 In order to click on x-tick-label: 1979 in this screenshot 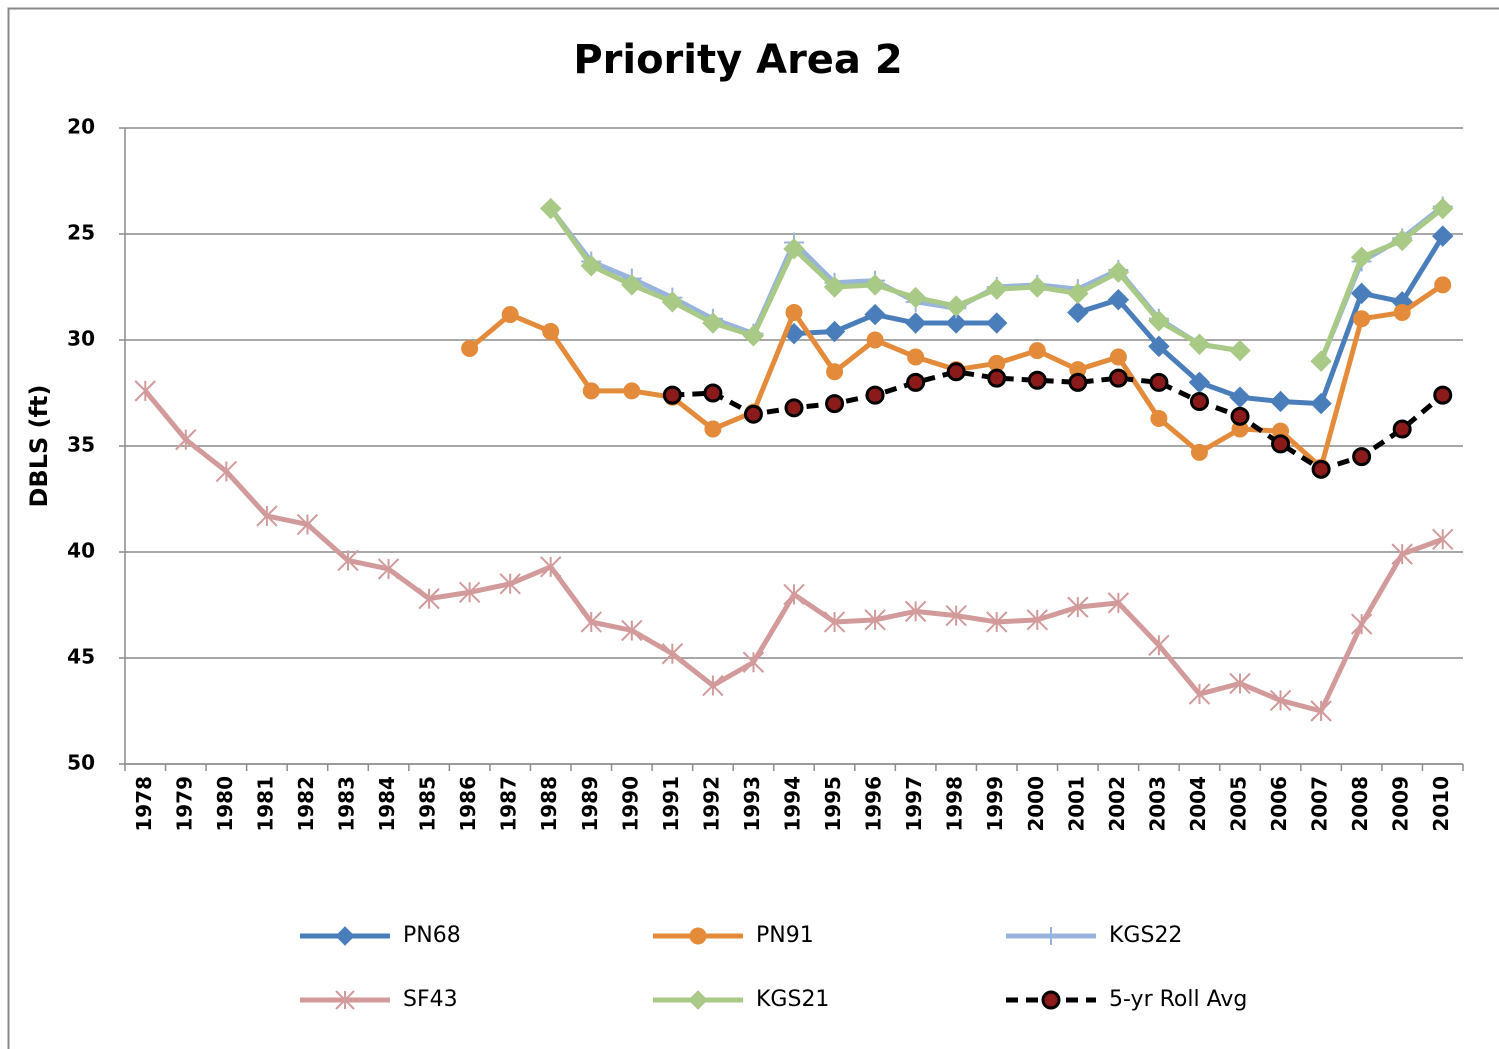, I will do `click(184, 804)`.